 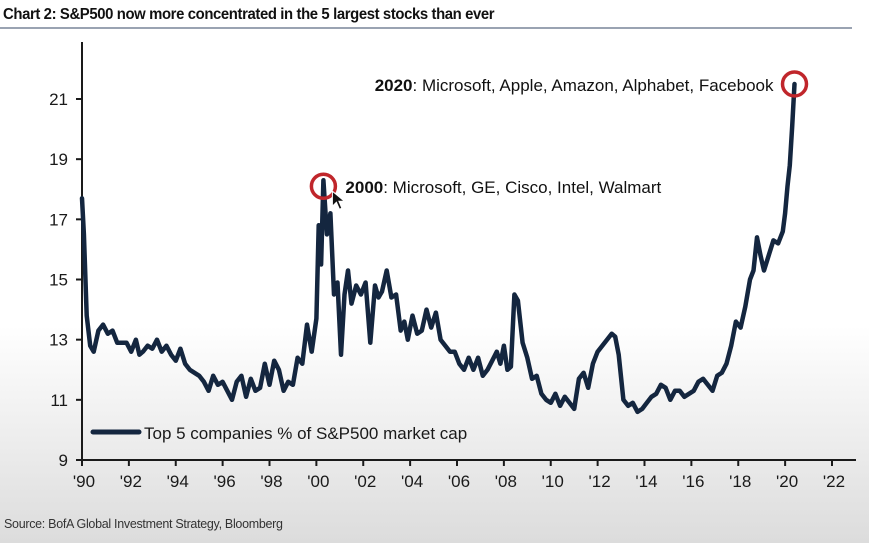 What do you see at coordinates (834, 481) in the screenshot?
I see `x-tick-label: '22` at bounding box center [834, 481].